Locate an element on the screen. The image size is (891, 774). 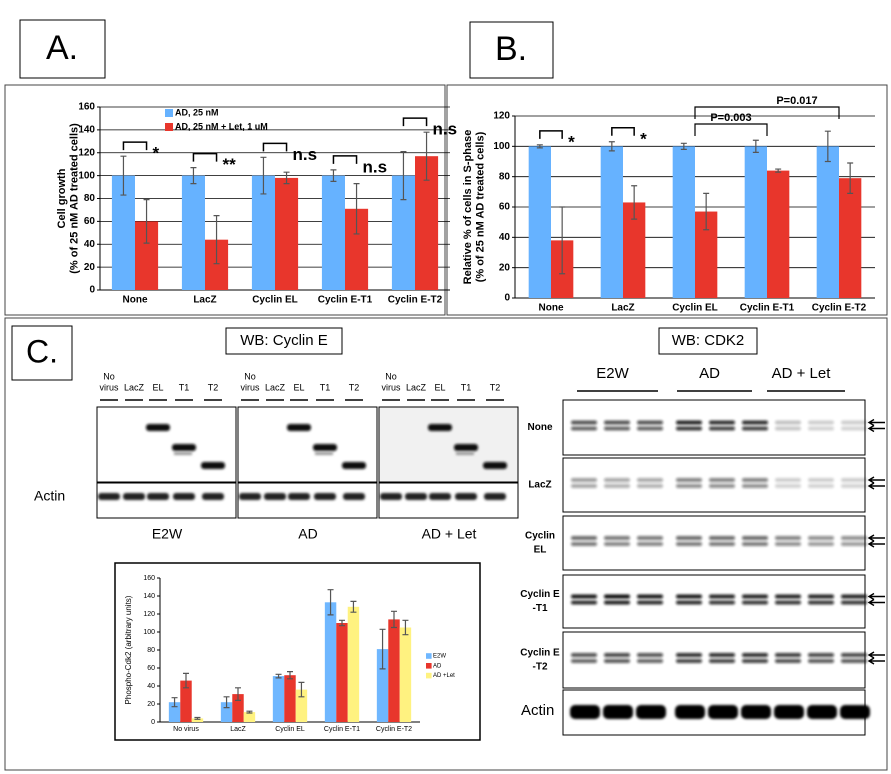
x-tick-label: None is located at coordinates (551, 308).